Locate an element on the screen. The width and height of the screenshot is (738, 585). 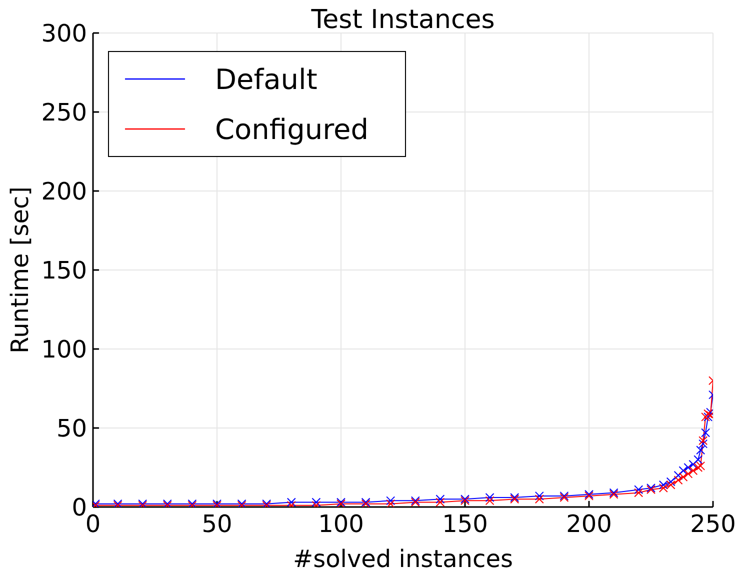
y-tick-label: 200 is located at coordinates (64, 192).